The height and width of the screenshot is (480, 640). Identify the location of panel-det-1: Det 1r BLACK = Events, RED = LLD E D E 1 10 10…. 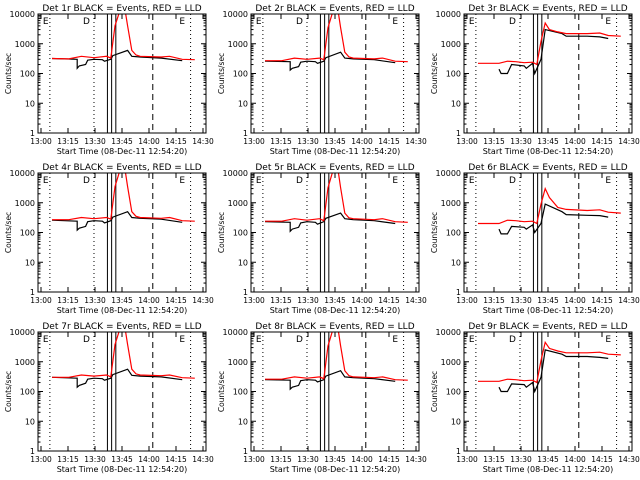
(109, 80).